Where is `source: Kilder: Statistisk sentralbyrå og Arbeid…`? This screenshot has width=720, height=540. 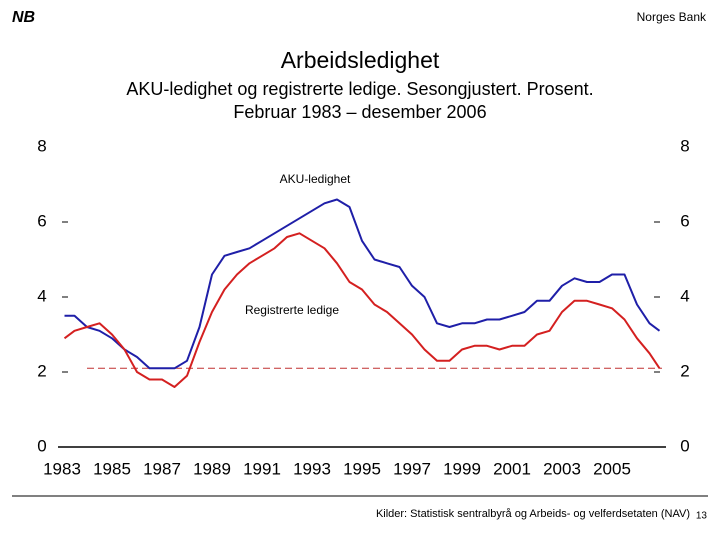 source: Kilder: Statistisk sentralbyrå og Arbeid… is located at coordinates (533, 514).